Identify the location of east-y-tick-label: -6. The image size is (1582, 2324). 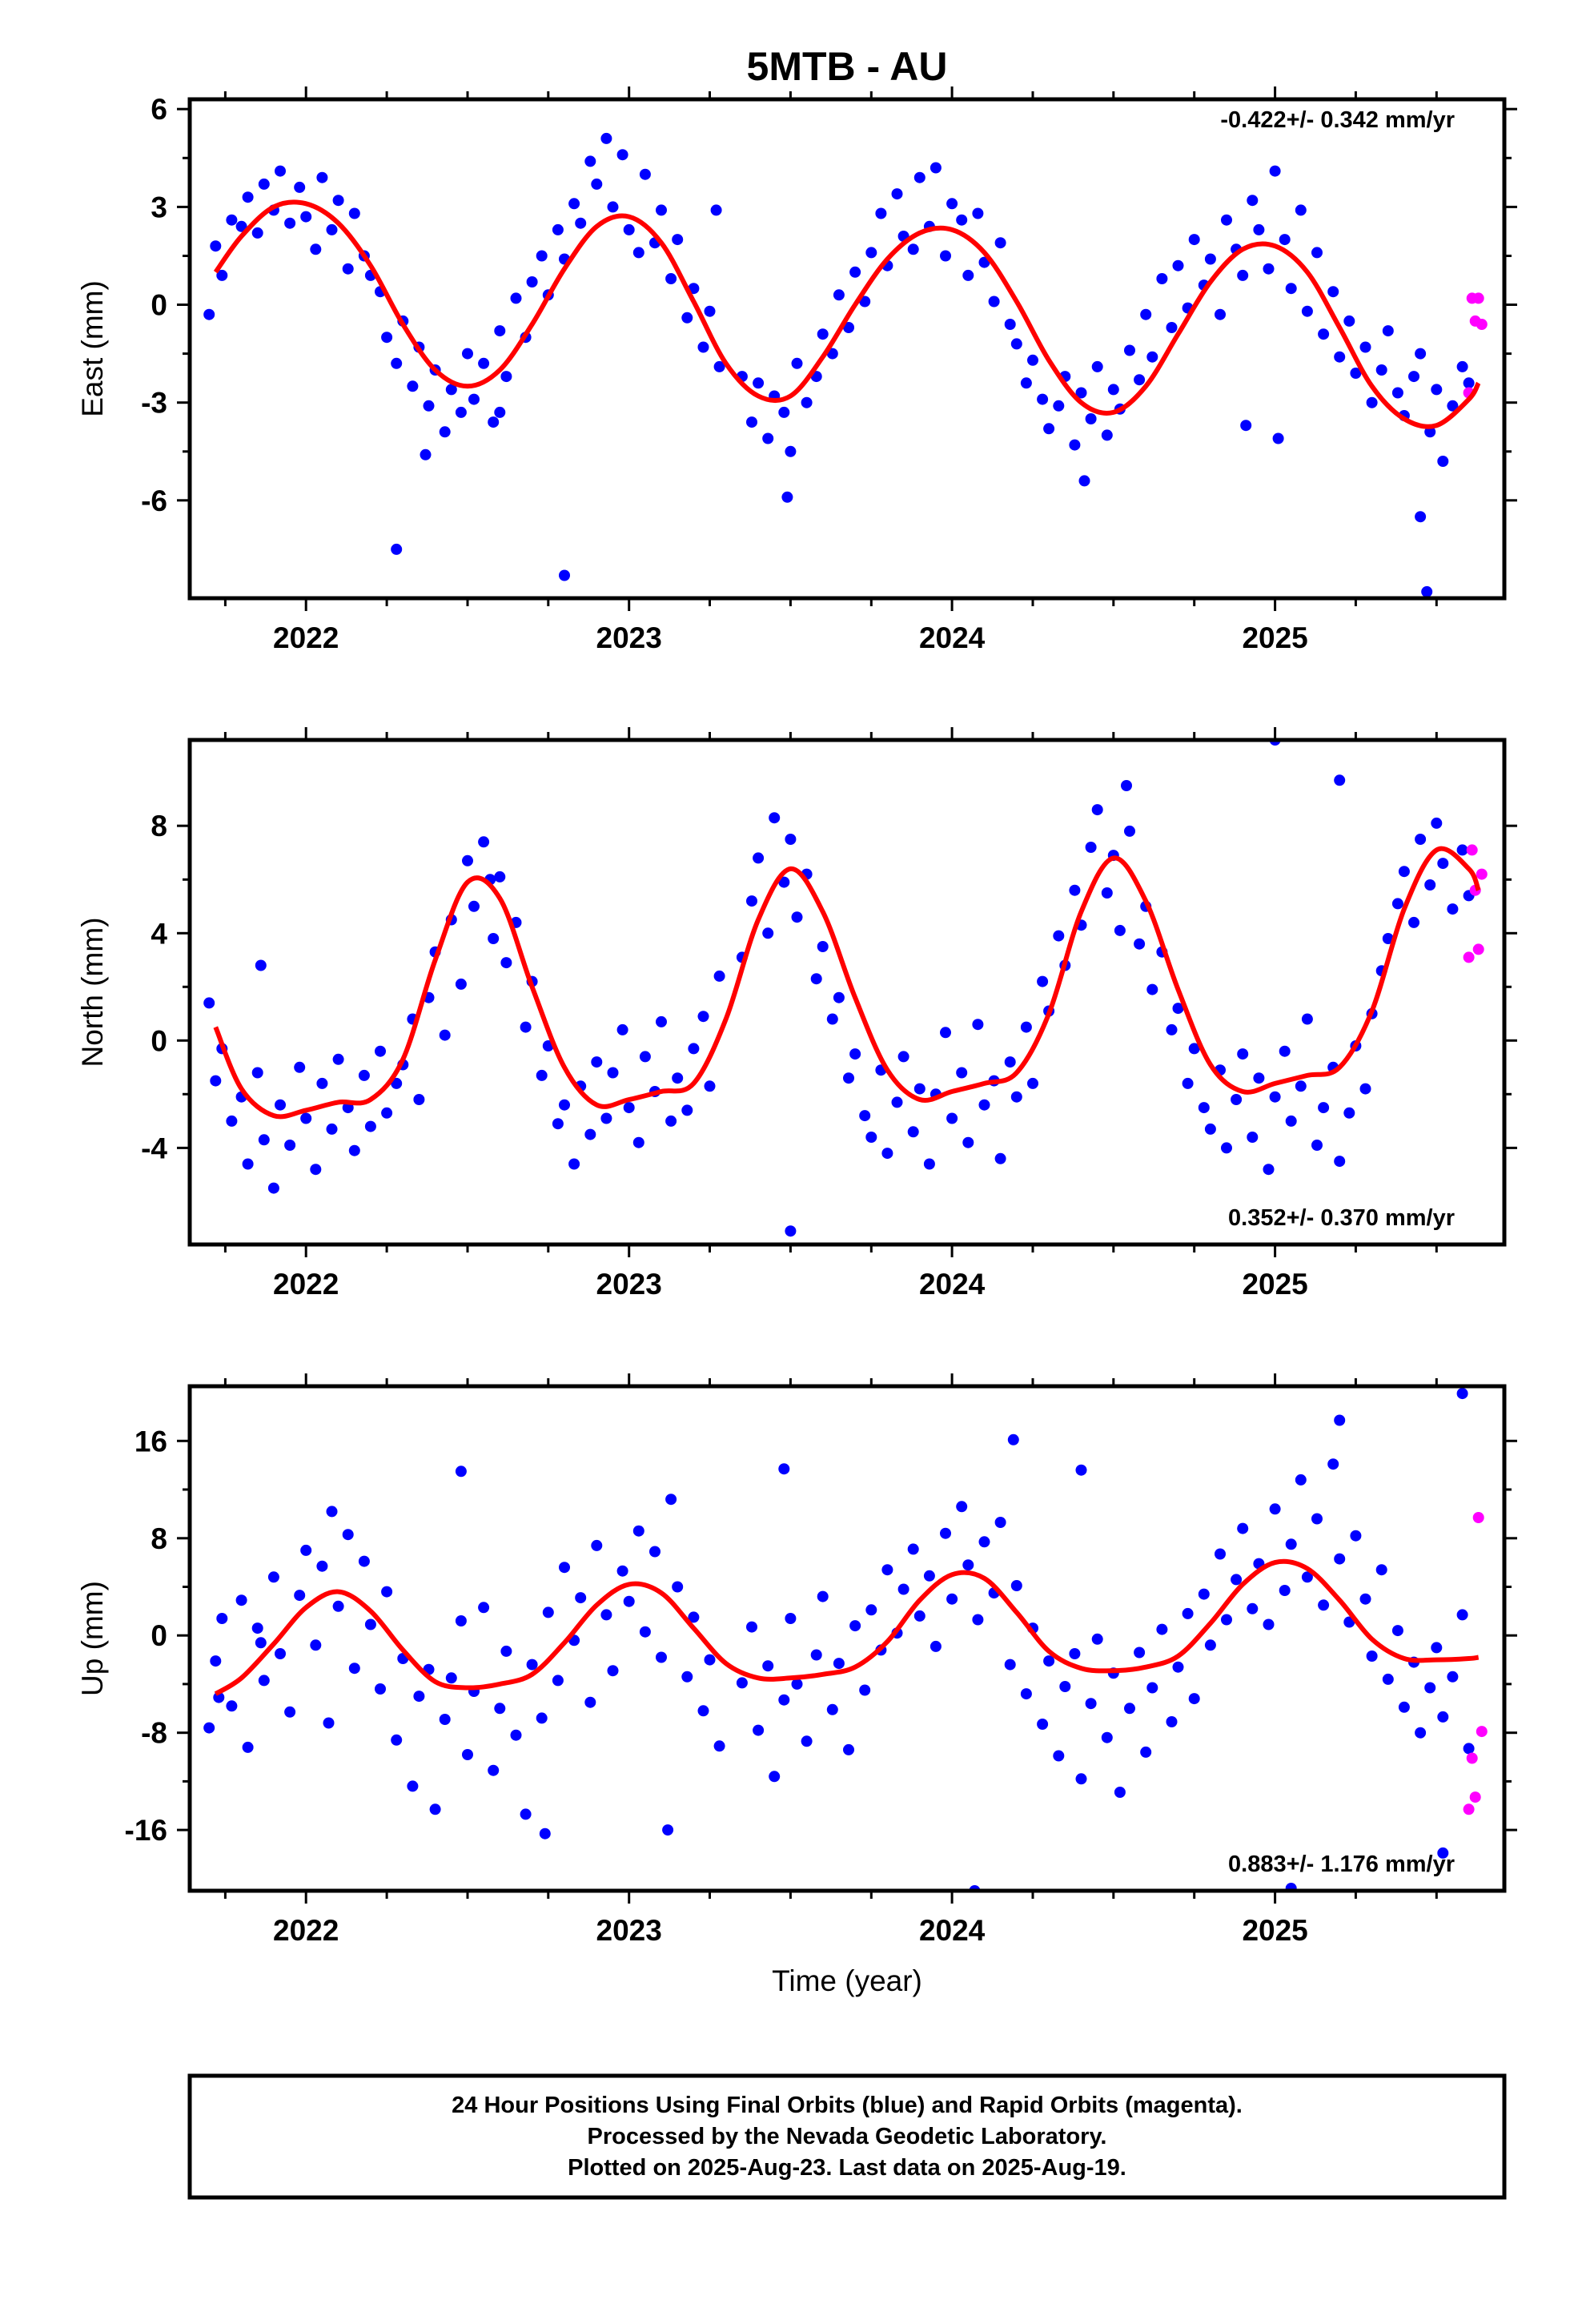
(154, 501).